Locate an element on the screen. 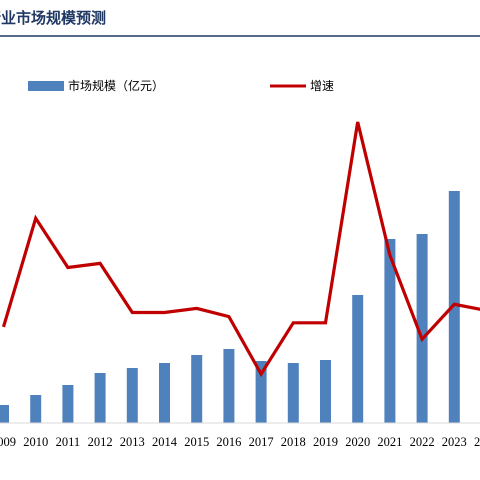 The image size is (480, 480). chart-title: 行业市场规模预测 is located at coordinates (53, 18).